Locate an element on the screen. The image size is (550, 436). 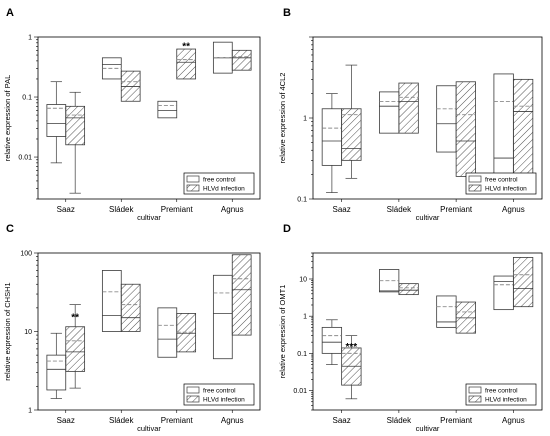
panel-letter: B is located at coordinates (287, 13).